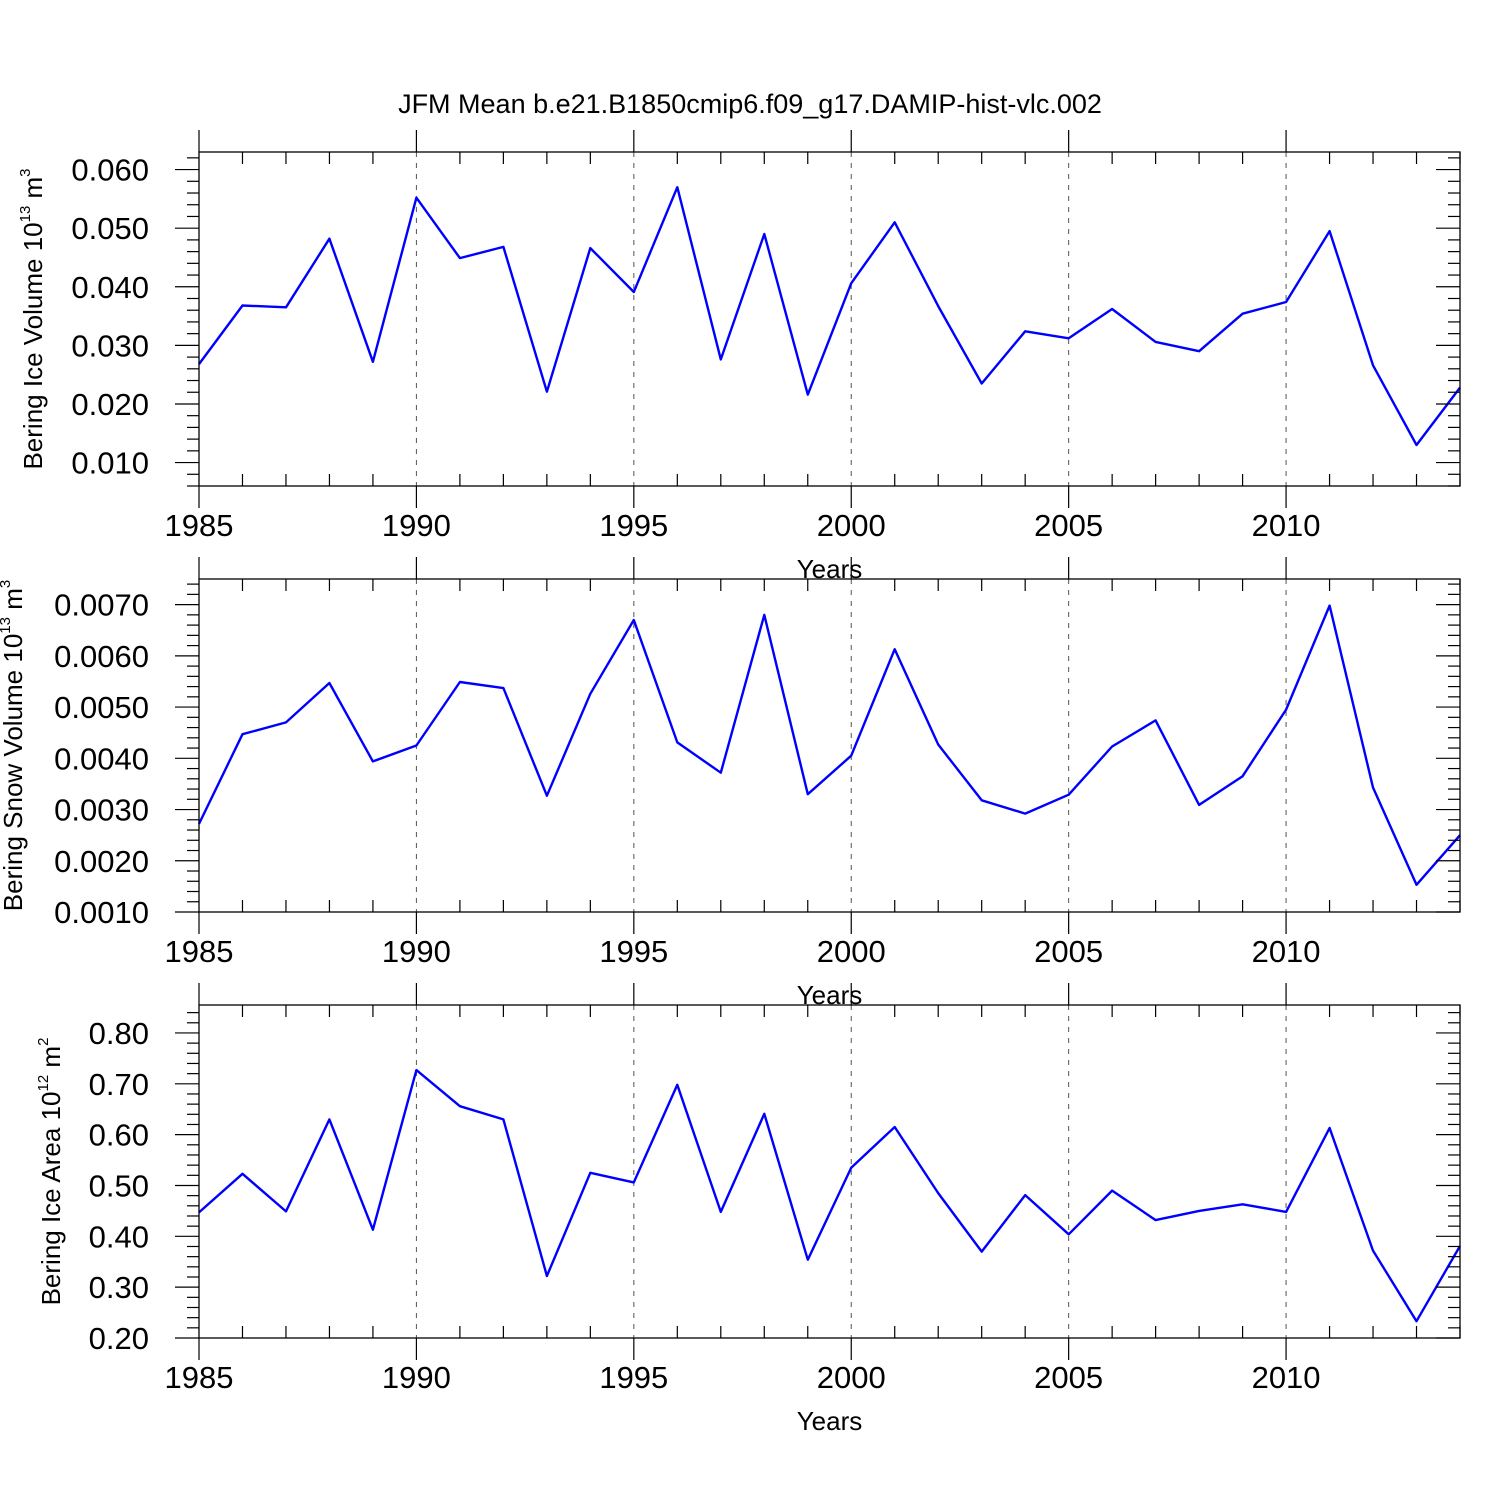  What do you see at coordinates (110, 287) in the screenshot?
I see `y-tick-label: 0.040` at bounding box center [110, 287].